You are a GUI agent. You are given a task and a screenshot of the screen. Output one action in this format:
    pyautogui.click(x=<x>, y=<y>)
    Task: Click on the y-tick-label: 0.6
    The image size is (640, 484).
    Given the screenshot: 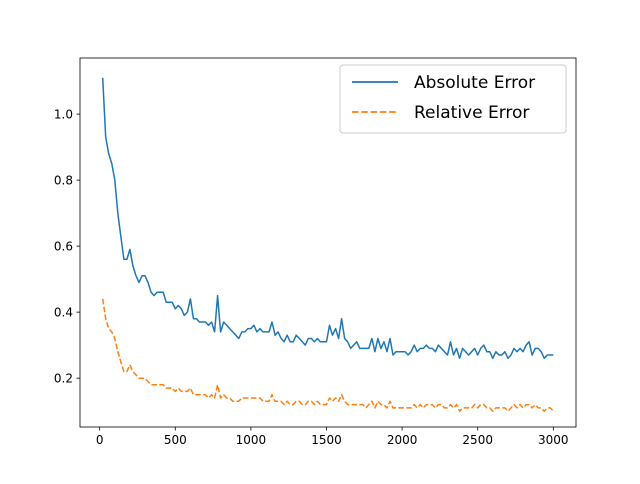 What is the action you would take?
    pyautogui.click(x=63, y=247)
    